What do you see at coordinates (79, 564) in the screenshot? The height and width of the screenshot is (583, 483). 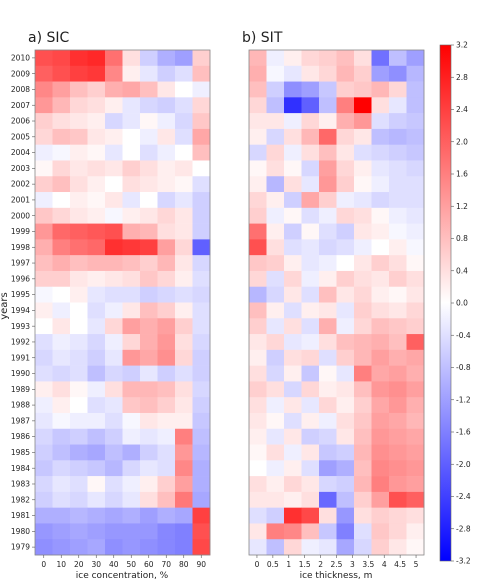 I see `x-tick-label: 20` at bounding box center [79, 564].